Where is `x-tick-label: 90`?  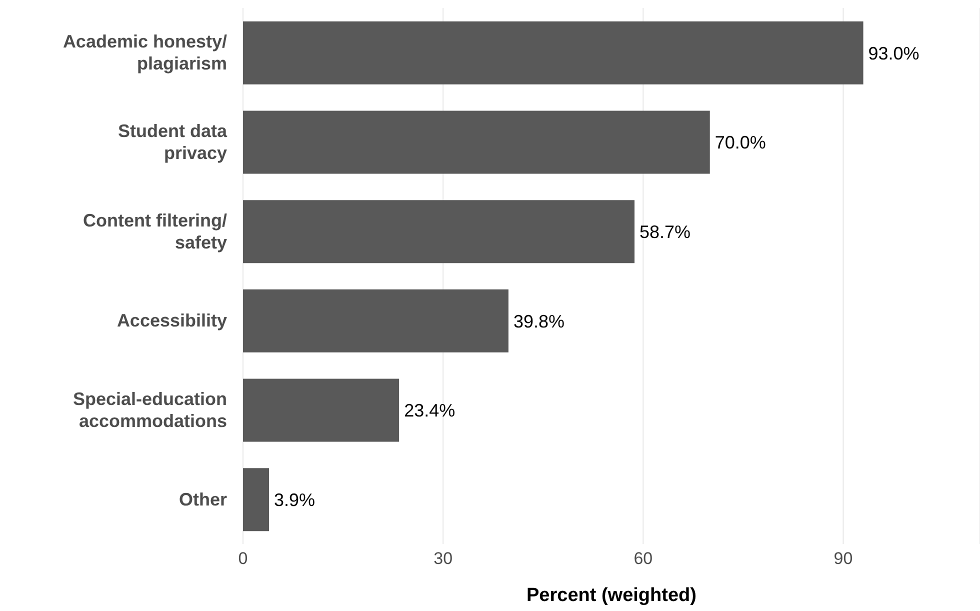 x-tick-label: 90 is located at coordinates (843, 558).